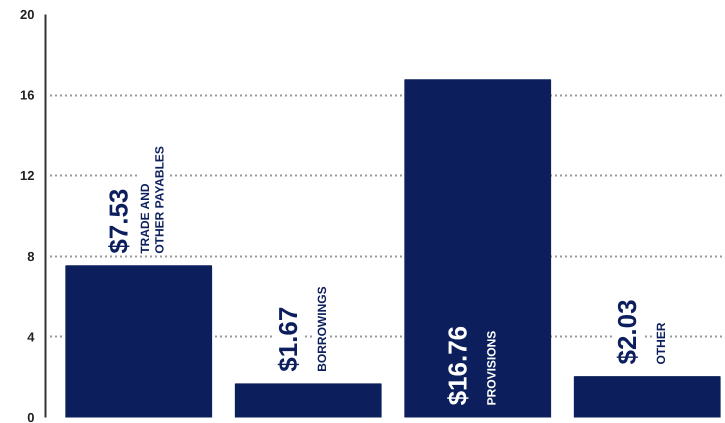 This screenshot has width=725, height=423. I want to click on y-tick-label: 4, so click(31, 336).